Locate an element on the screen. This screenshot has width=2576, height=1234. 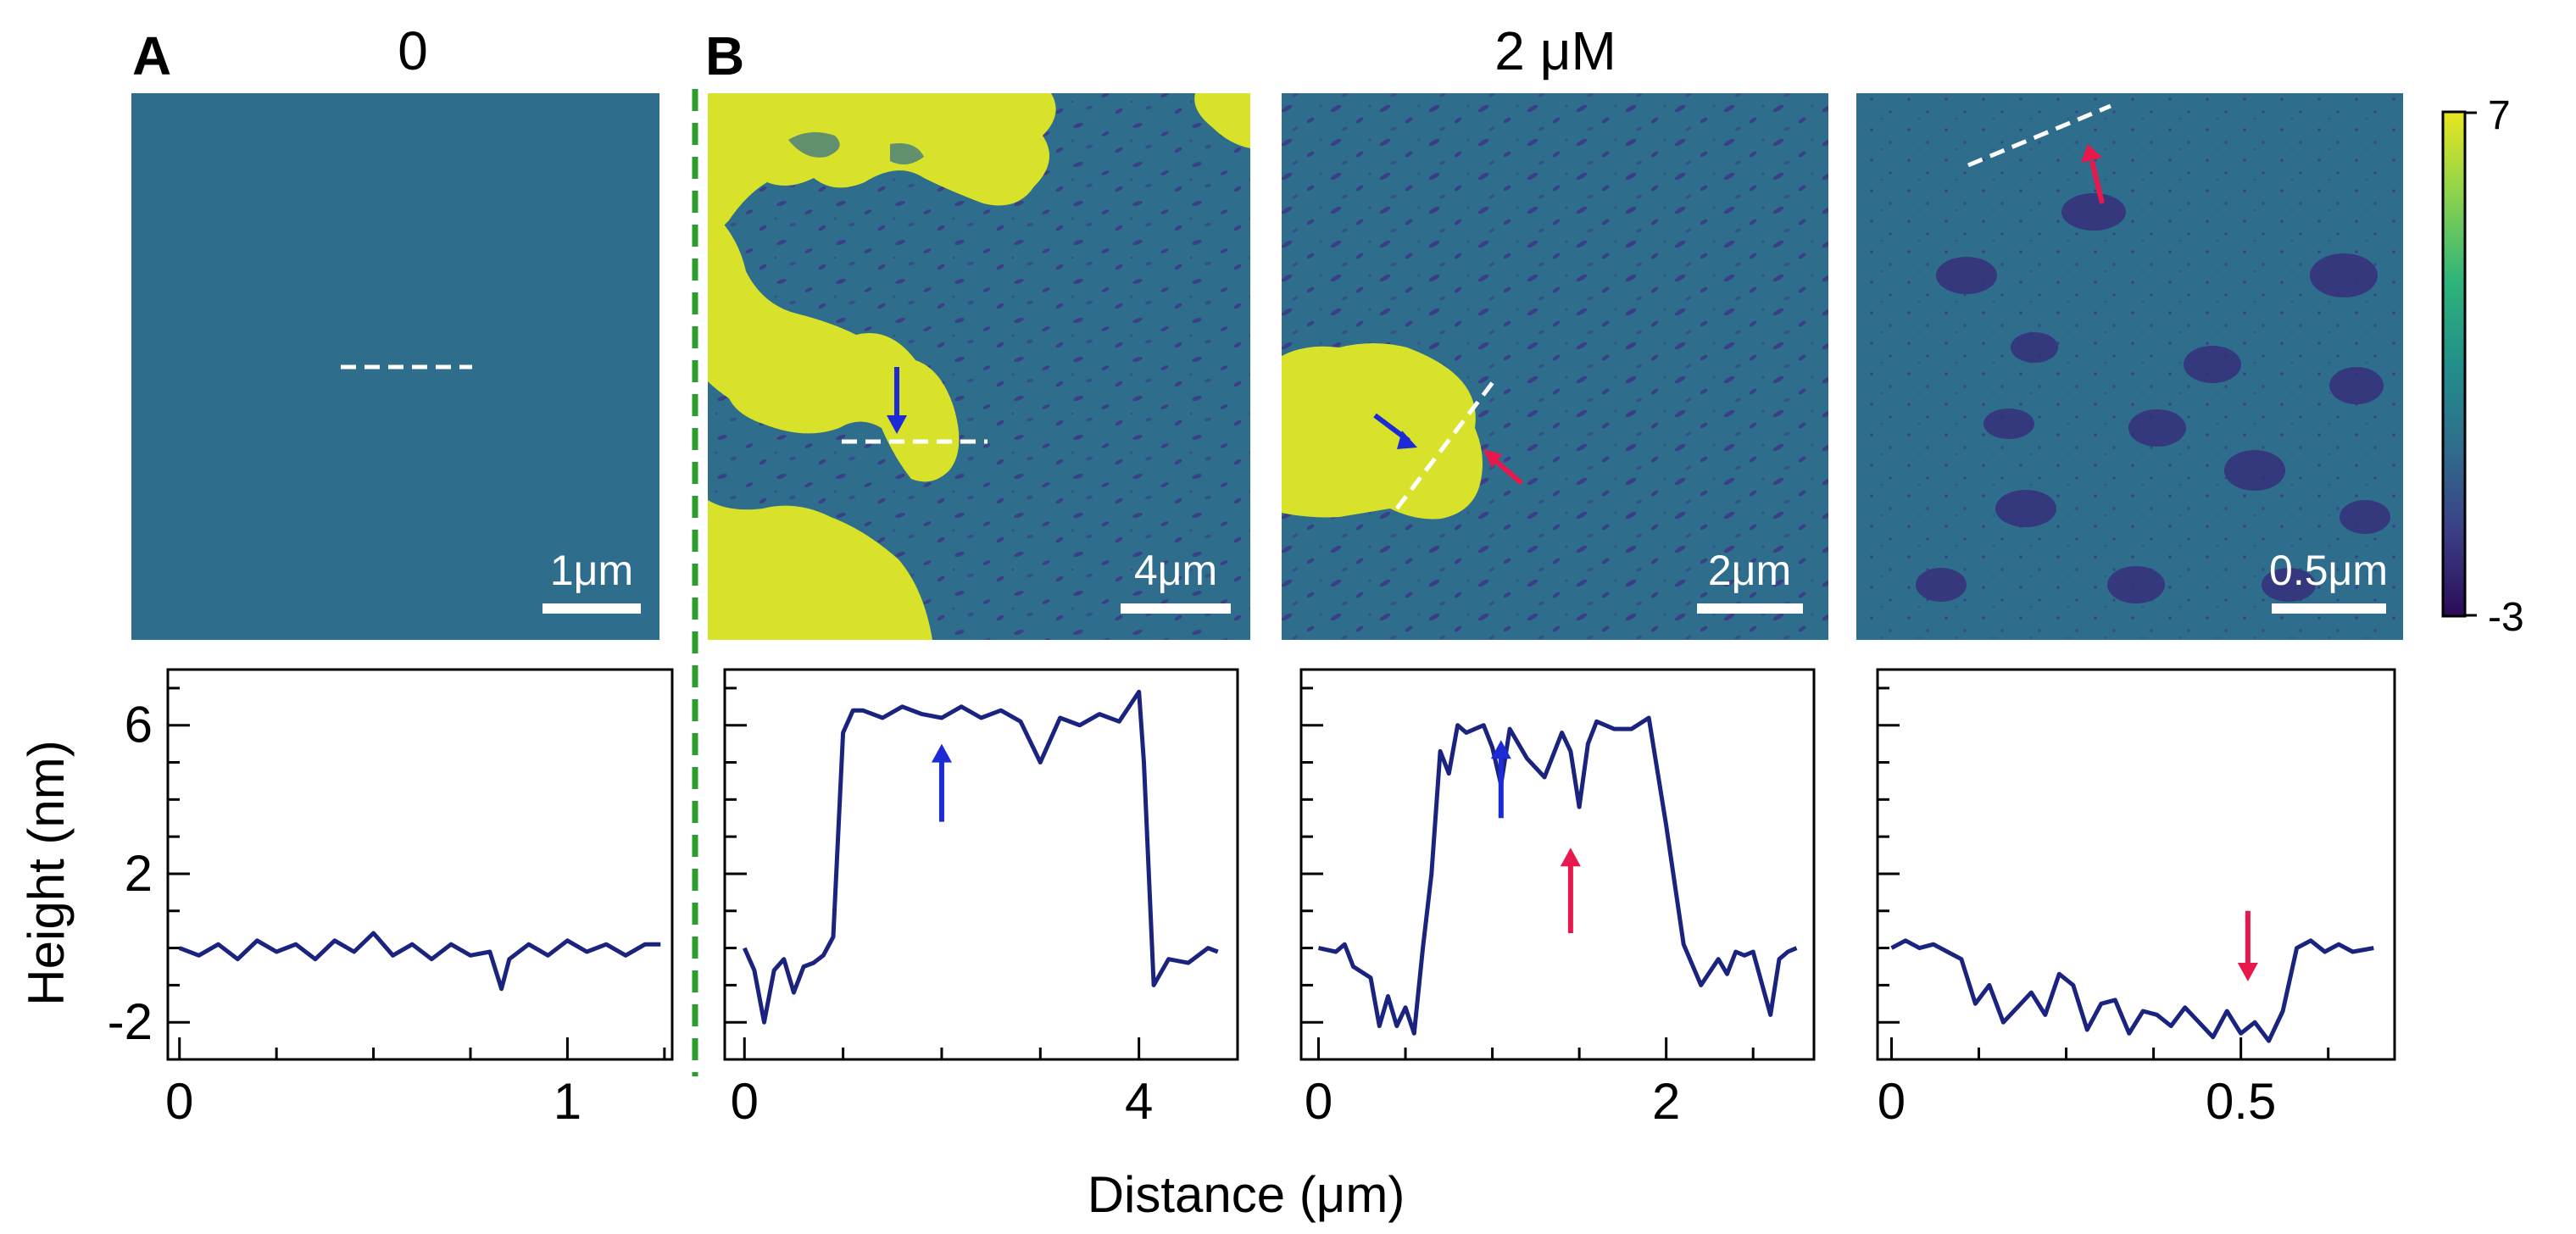
scale-bar-label-b3: 0.5μm is located at coordinates (2328, 570).